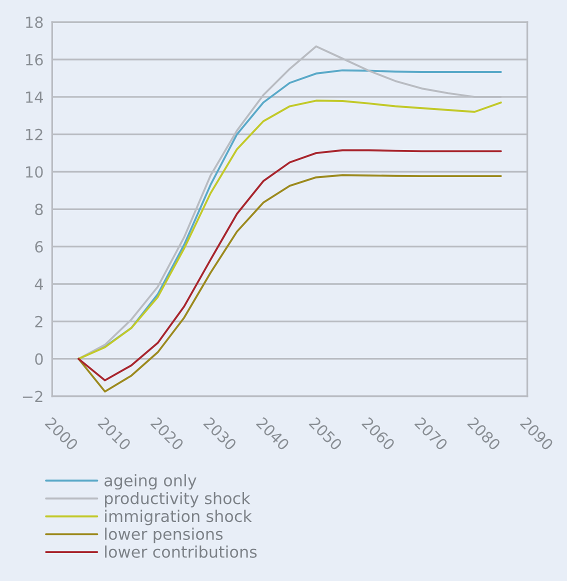 This screenshot has height=581, width=567. I want to click on legend-label: lower contributions, so click(181, 552).